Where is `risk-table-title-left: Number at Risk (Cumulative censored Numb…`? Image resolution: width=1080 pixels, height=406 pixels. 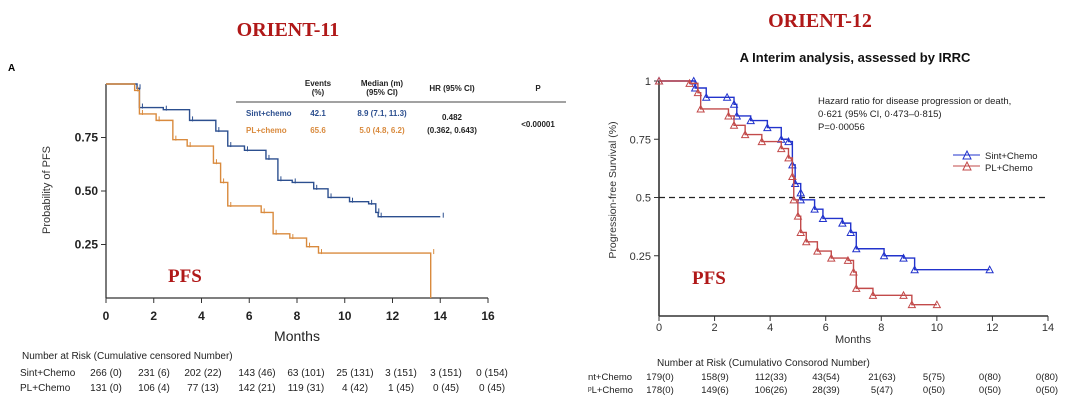 risk-table-title-left: Number at Risk (Cumulative censored Numb… is located at coordinates (127, 356).